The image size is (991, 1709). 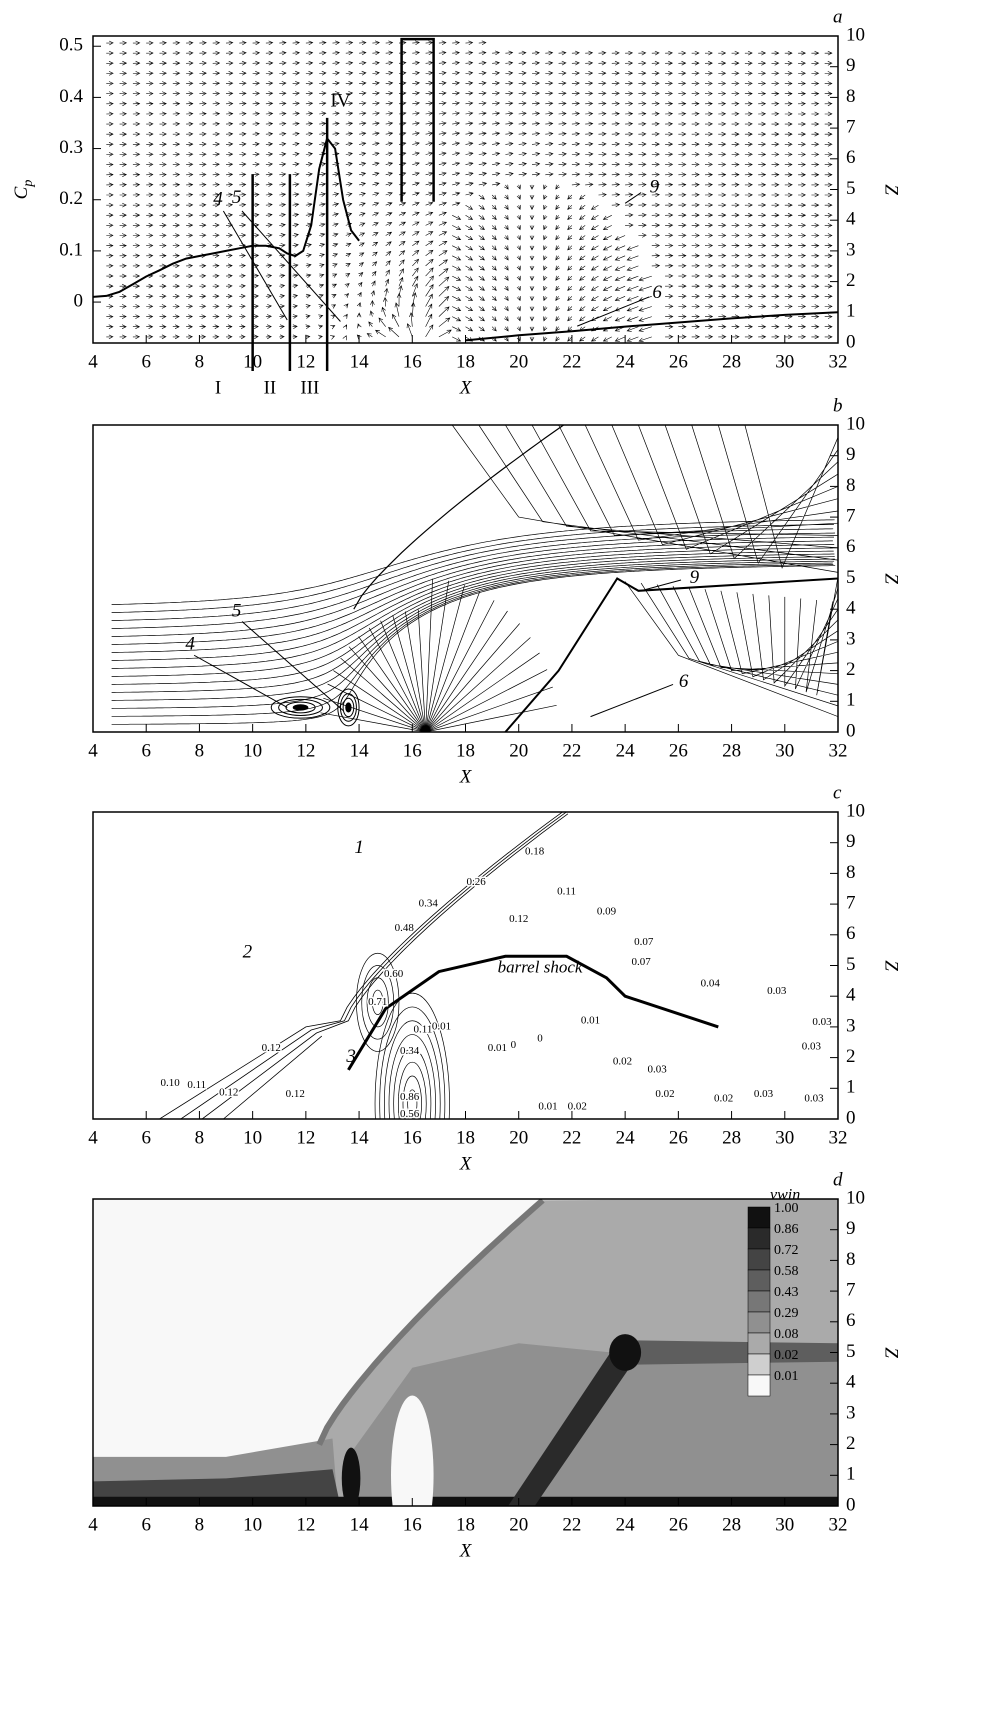 What do you see at coordinates (270, 387) in the screenshot?
I see `annotation: II` at bounding box center [270, 387].